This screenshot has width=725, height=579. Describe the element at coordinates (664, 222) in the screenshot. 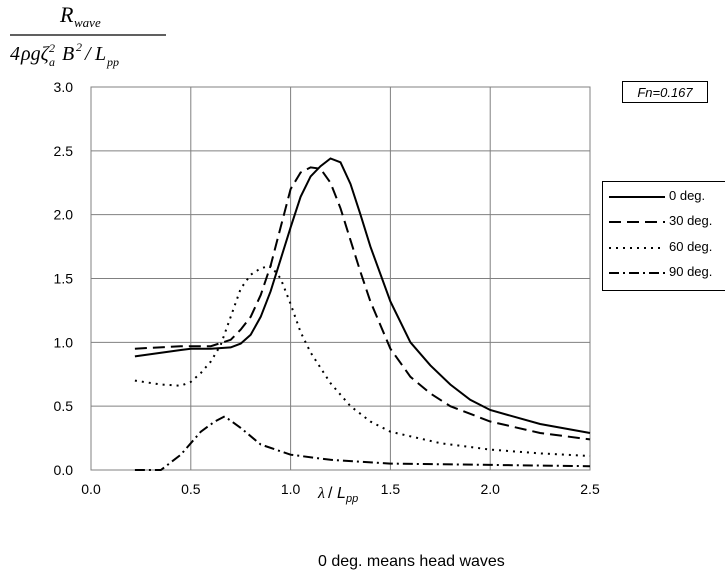

I see `legend-item-30deg: 30 deg.` at that location.